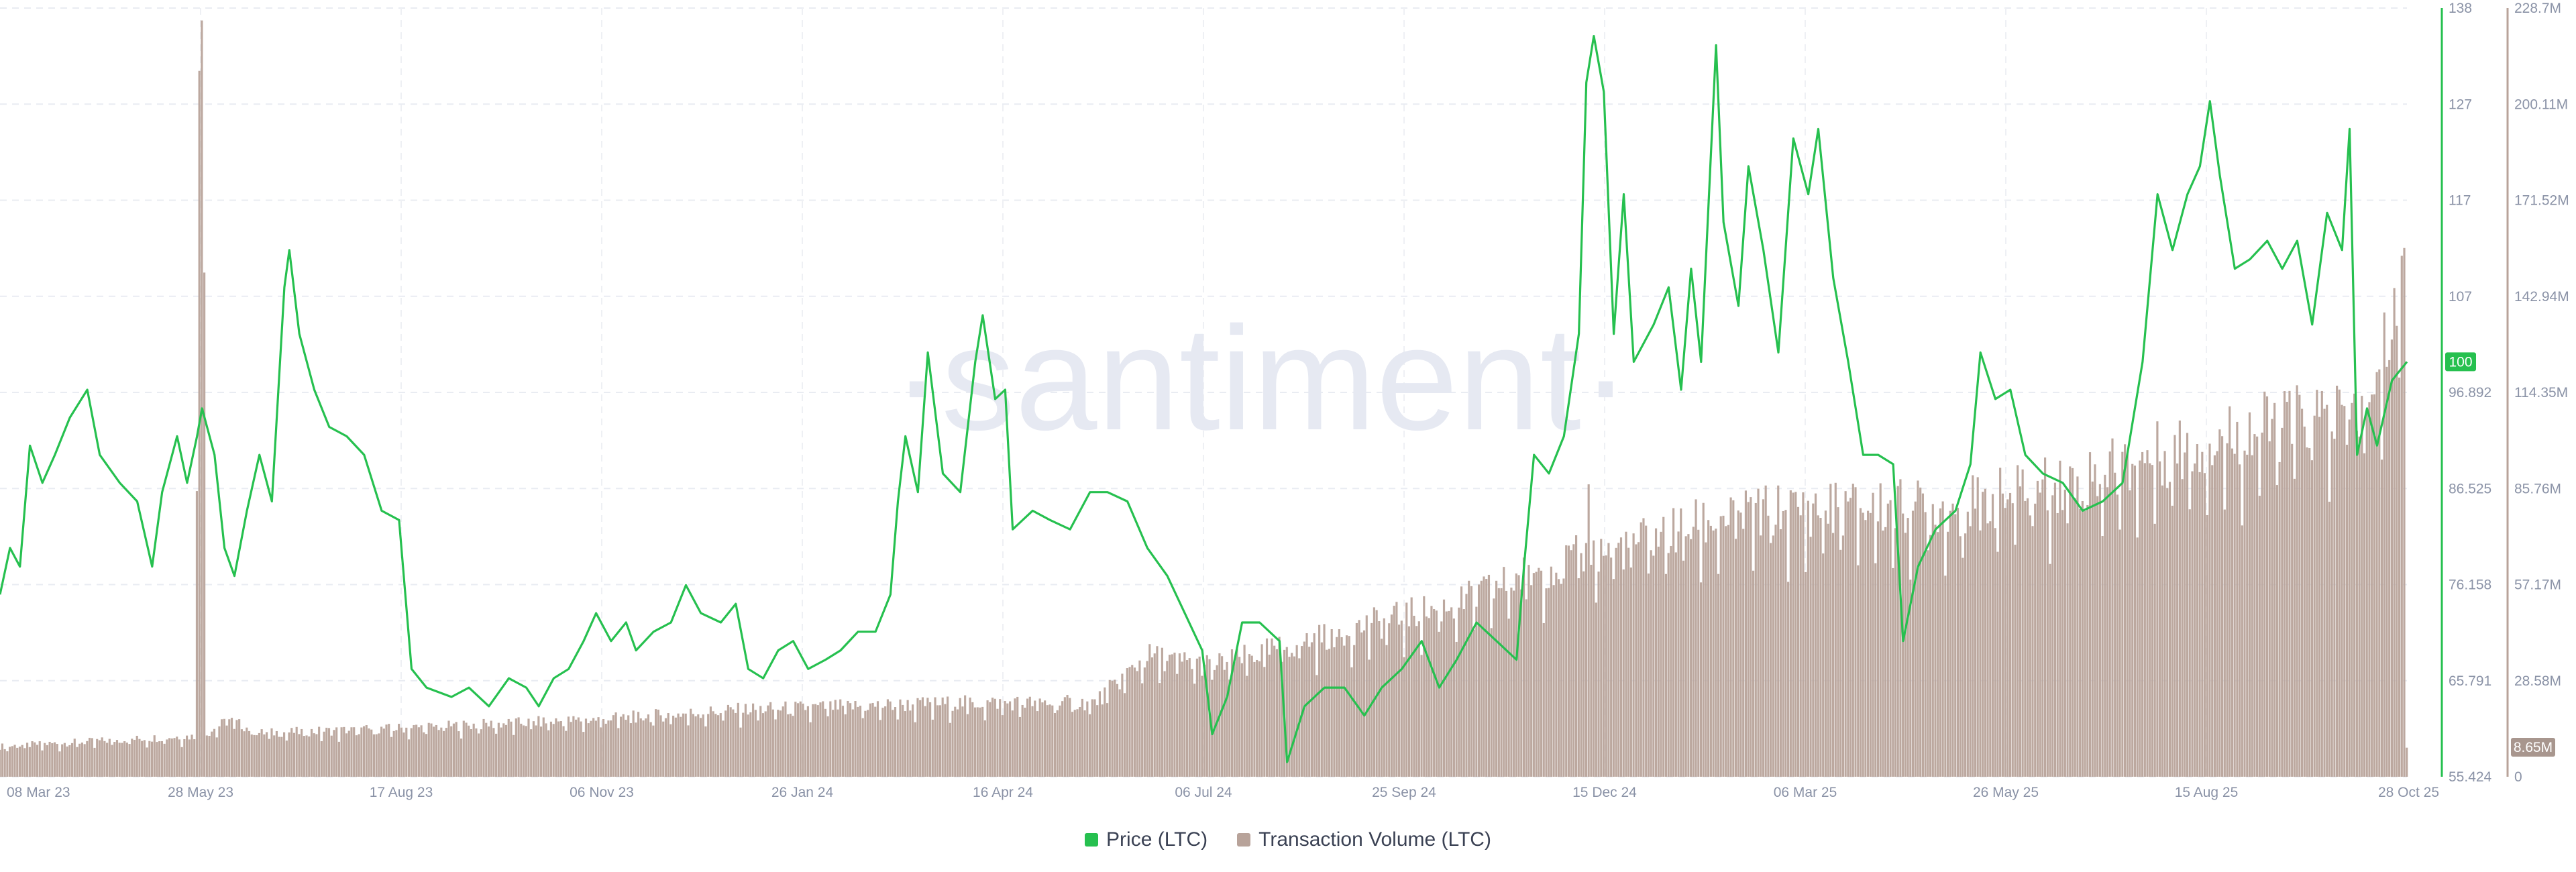 The image size is (2576, 872). Describe the element at coordinates (2207, 793) in the screenshot. I see `x-tick-label: 15 Aug 25` at that location.